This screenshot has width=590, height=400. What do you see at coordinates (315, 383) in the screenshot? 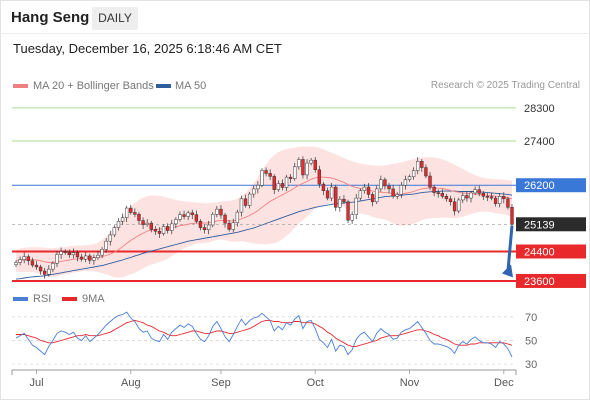
I see `x-tick-label: Oct` at bounding box center [315, 383].